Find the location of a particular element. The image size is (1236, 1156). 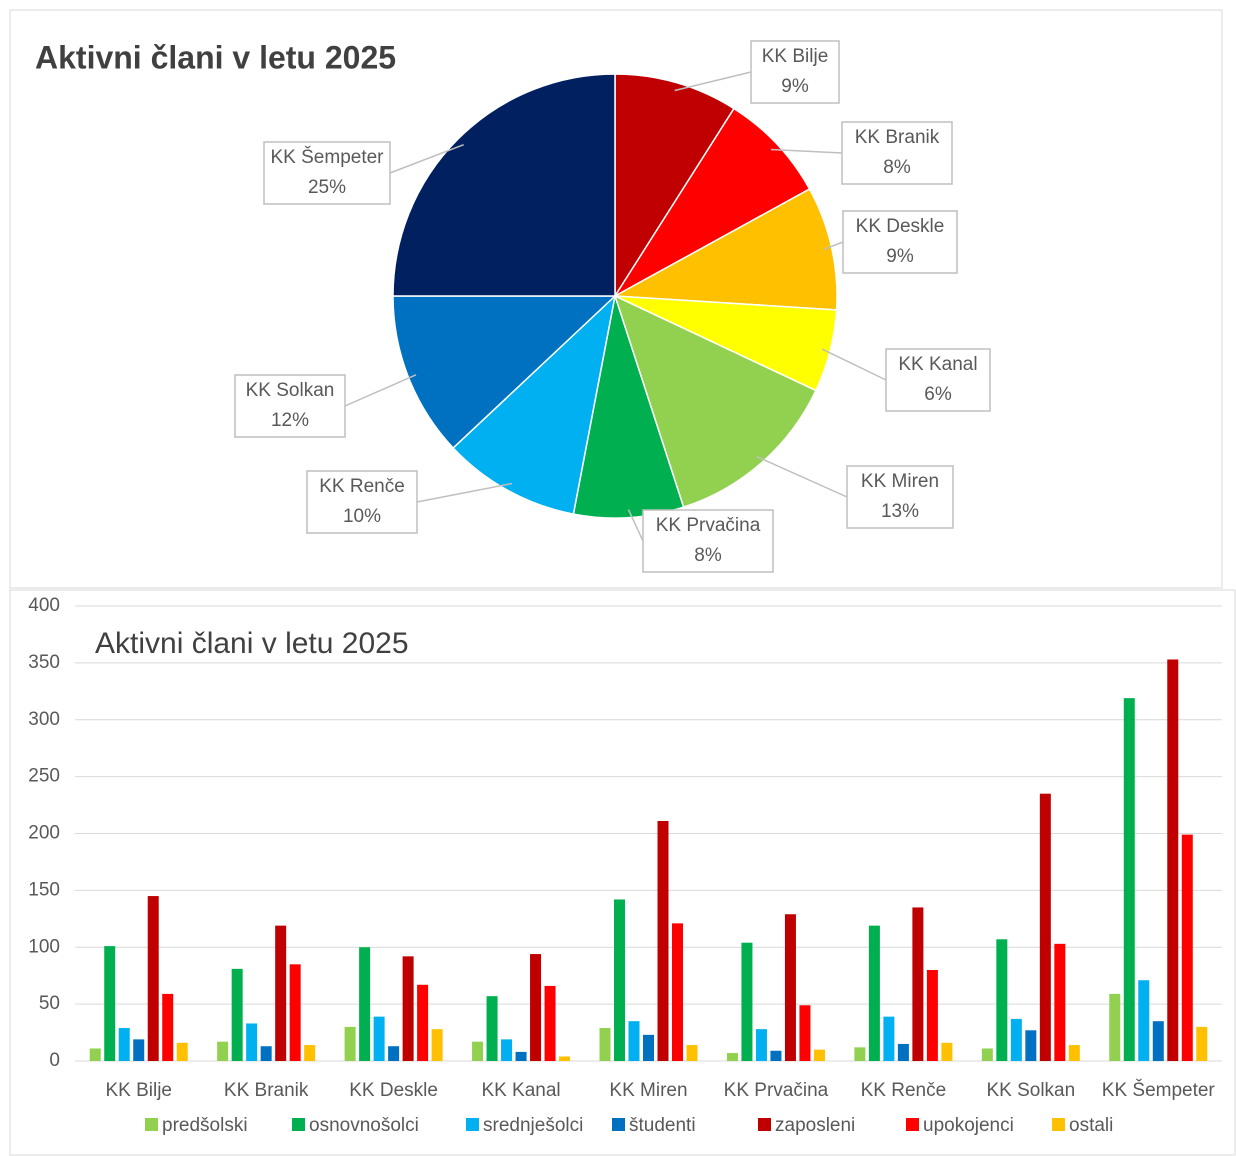

y-tick-label: 300 is located at coordinates (44, 719).